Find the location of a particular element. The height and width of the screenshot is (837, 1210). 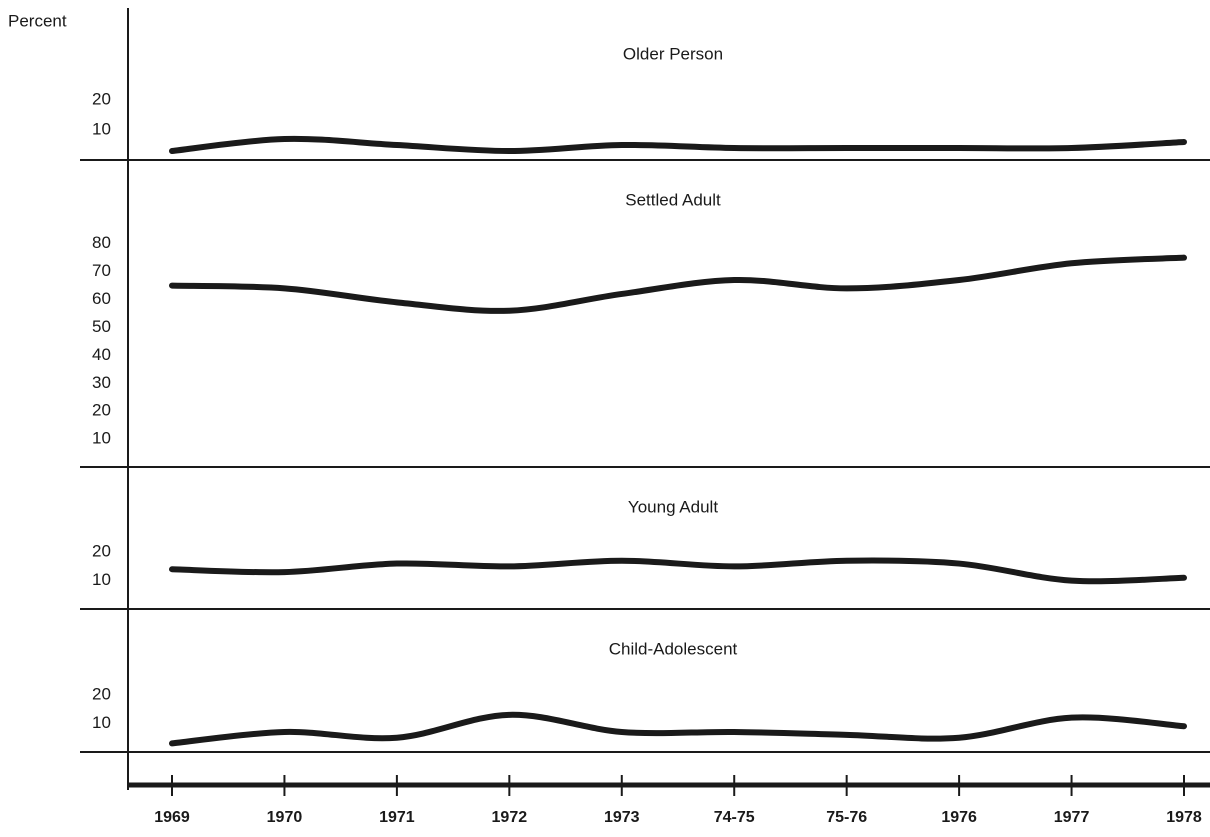

x-tick-label: 74-75 is located at coordinates (734, 817).